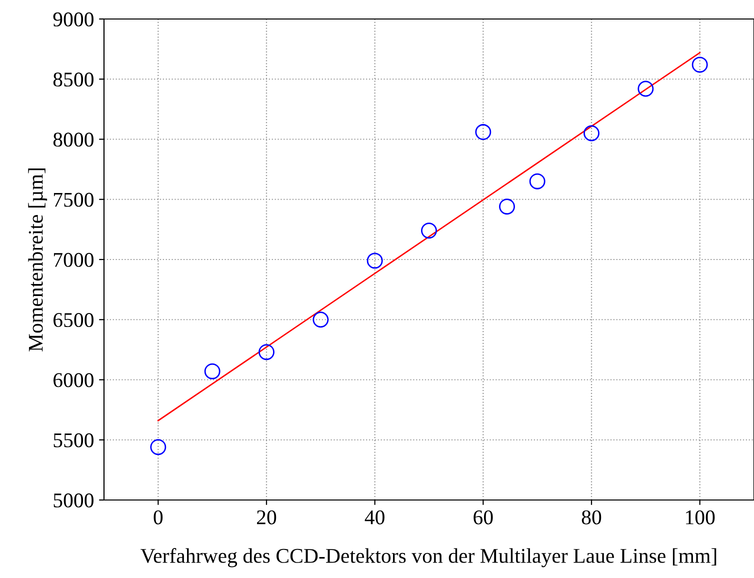  What do you see at coordinates (73, 139) in the screenshot?
I see `y-tick-label: 8000` at bounding box center [73, 139].